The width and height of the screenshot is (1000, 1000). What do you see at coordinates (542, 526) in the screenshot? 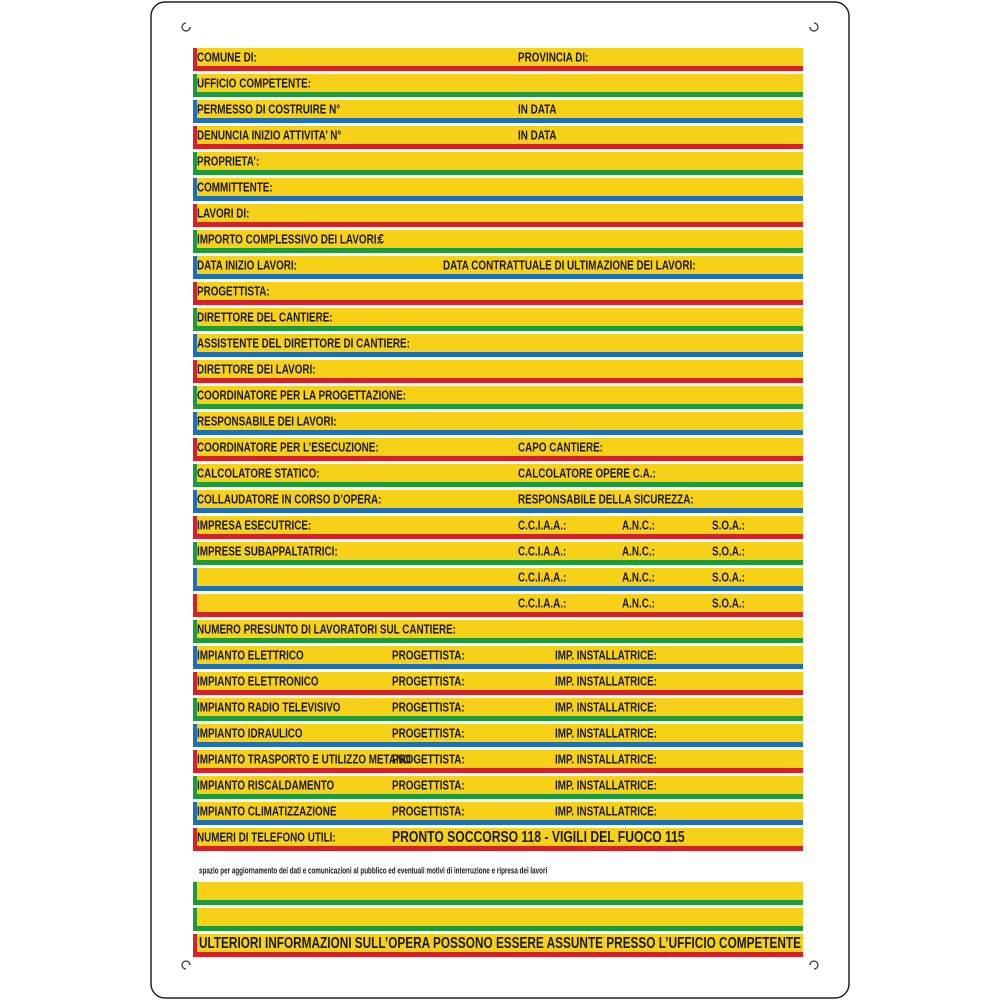
I see `field-label: C.C.I.A.A.:` at bounding box center [542, 526].